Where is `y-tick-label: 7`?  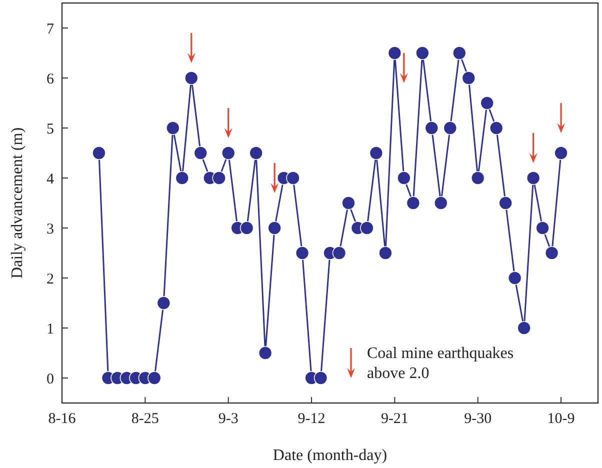 y-tick-label: 7 is located at coordinates (50, 29).